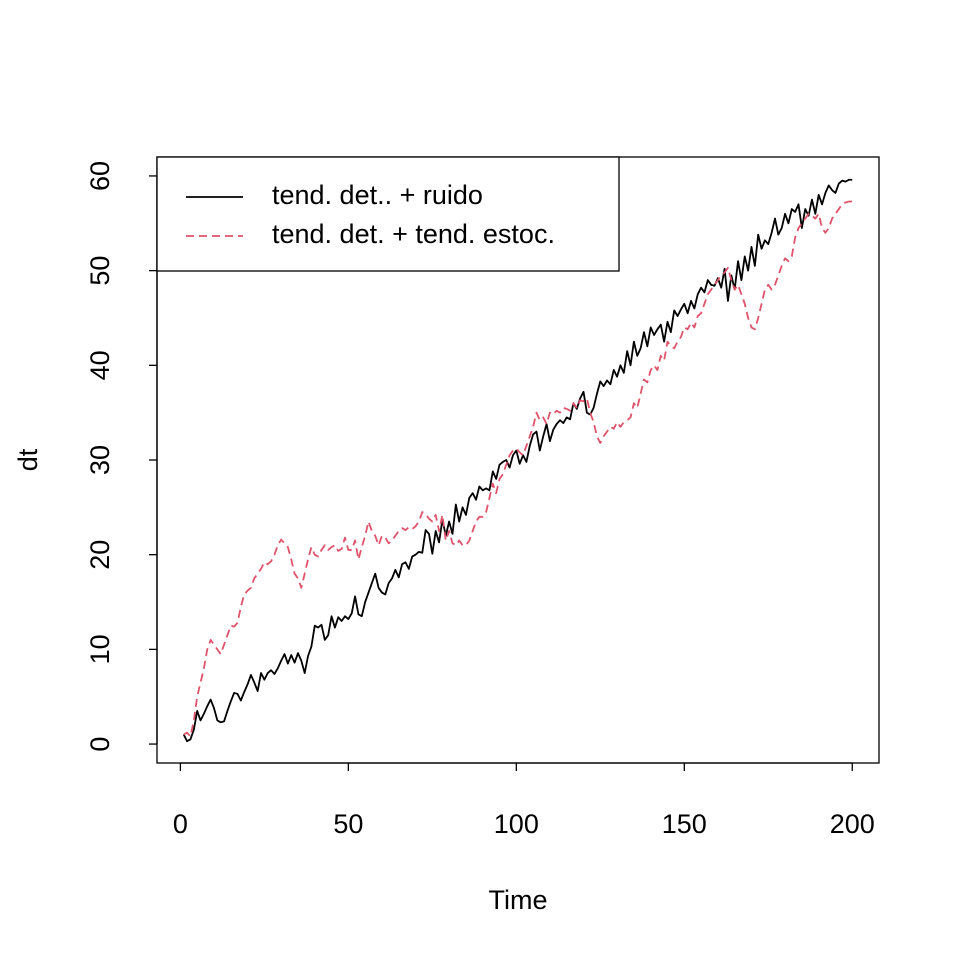 The width and height of the screenshot is (960, 960). Describe the element at coordinates (100, 555) in the screenshot. I see `y-tick-label: 20` at that location.